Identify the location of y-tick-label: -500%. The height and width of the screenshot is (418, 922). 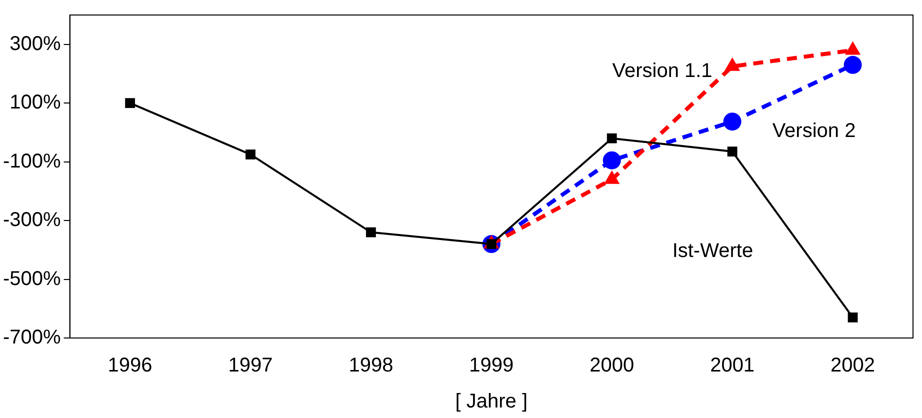
(32, 279).